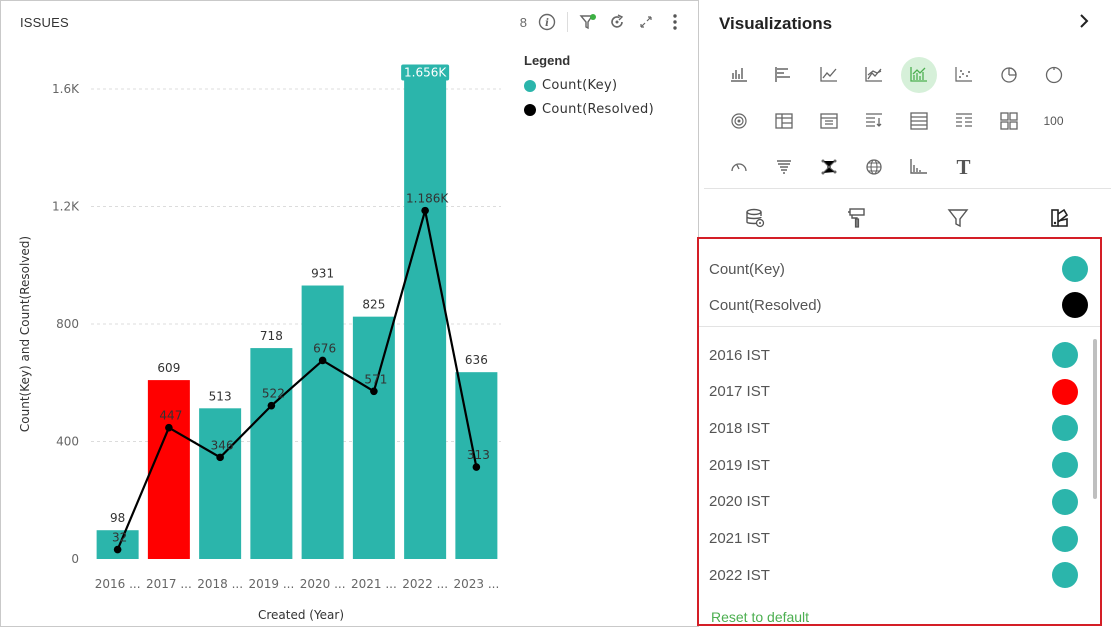  What do you see at coordinates (963, 75) in the screenshot?
I see `scatter-chart-icon` at bounding box center [963, 75].